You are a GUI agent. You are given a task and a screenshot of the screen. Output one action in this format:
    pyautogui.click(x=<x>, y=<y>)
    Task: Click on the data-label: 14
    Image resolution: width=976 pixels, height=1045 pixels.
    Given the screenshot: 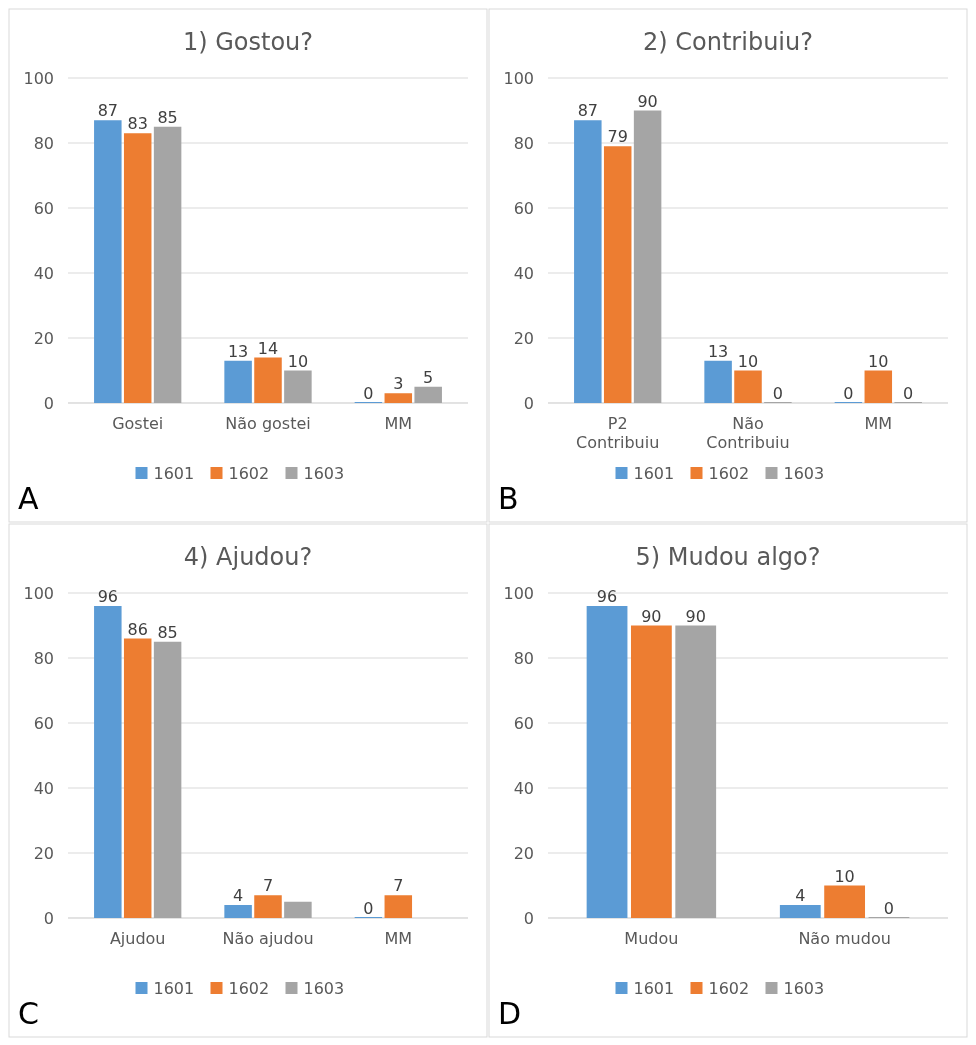 What is the action you would take?
    pyautogui.click(x=268, y=348)
    